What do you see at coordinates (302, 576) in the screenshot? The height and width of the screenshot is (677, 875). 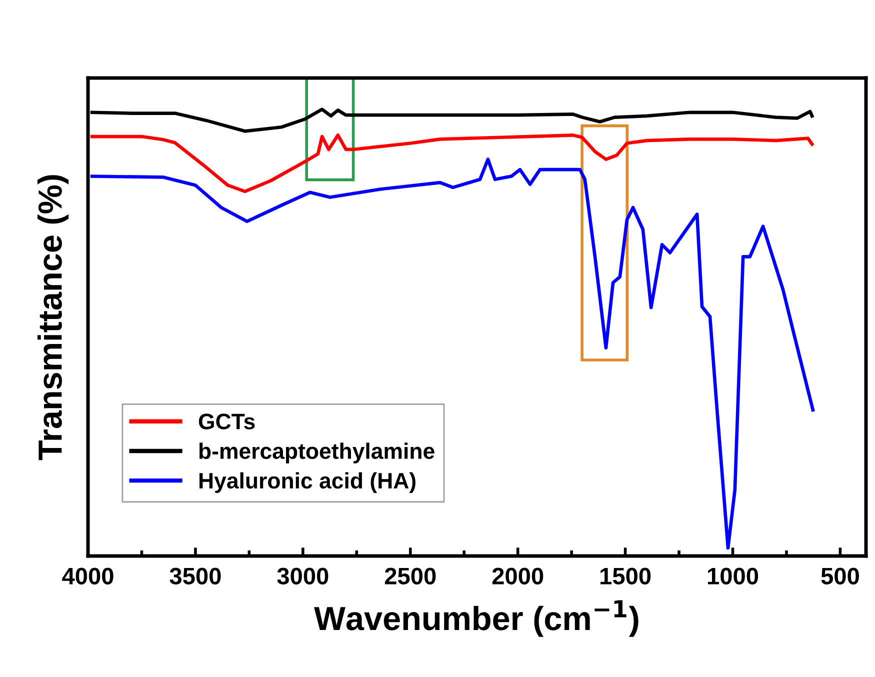 I see `x-tick-label: 3000` at bounding box center [302, 576].